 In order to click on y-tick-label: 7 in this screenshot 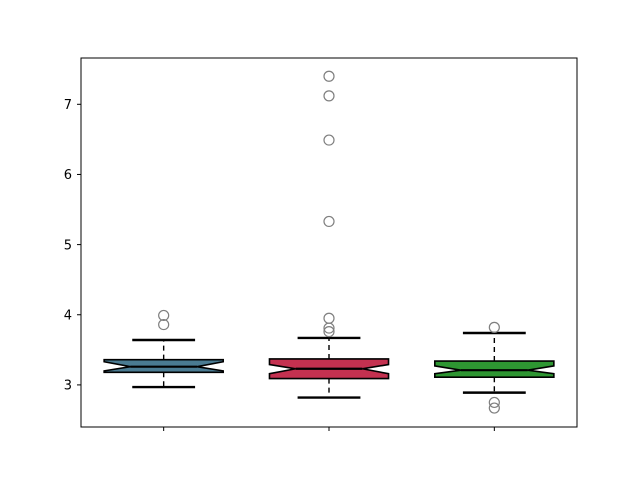, I will do `click(68, 105)`.